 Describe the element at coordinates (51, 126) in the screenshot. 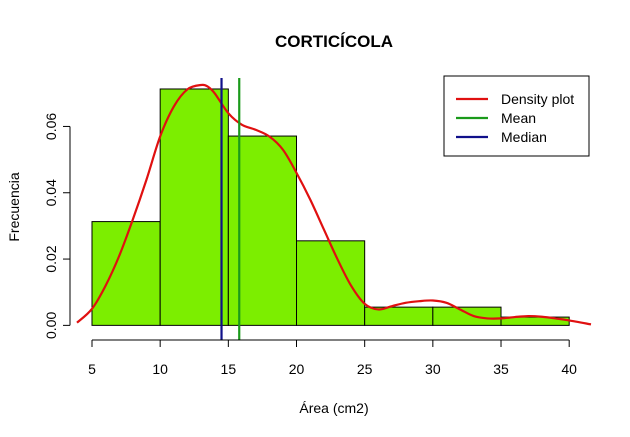

I see `y-tick-label-3: 0.06` at that location.